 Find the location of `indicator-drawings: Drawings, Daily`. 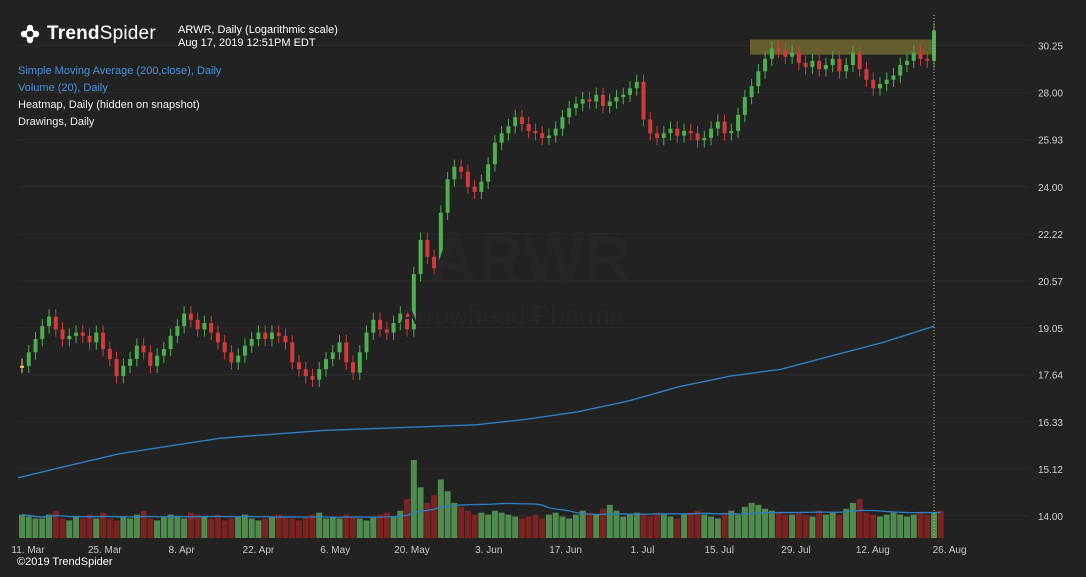

indicator-drawings: Drawings, Daily is located at coordinates (56, 122).